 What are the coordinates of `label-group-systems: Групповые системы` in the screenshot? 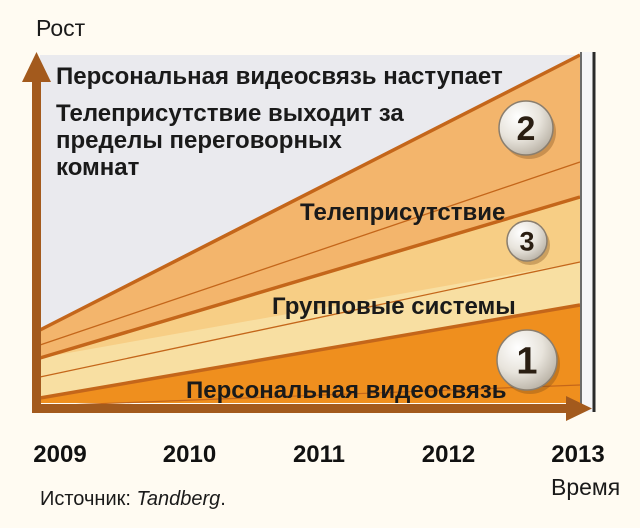 It's located at (394, 306).